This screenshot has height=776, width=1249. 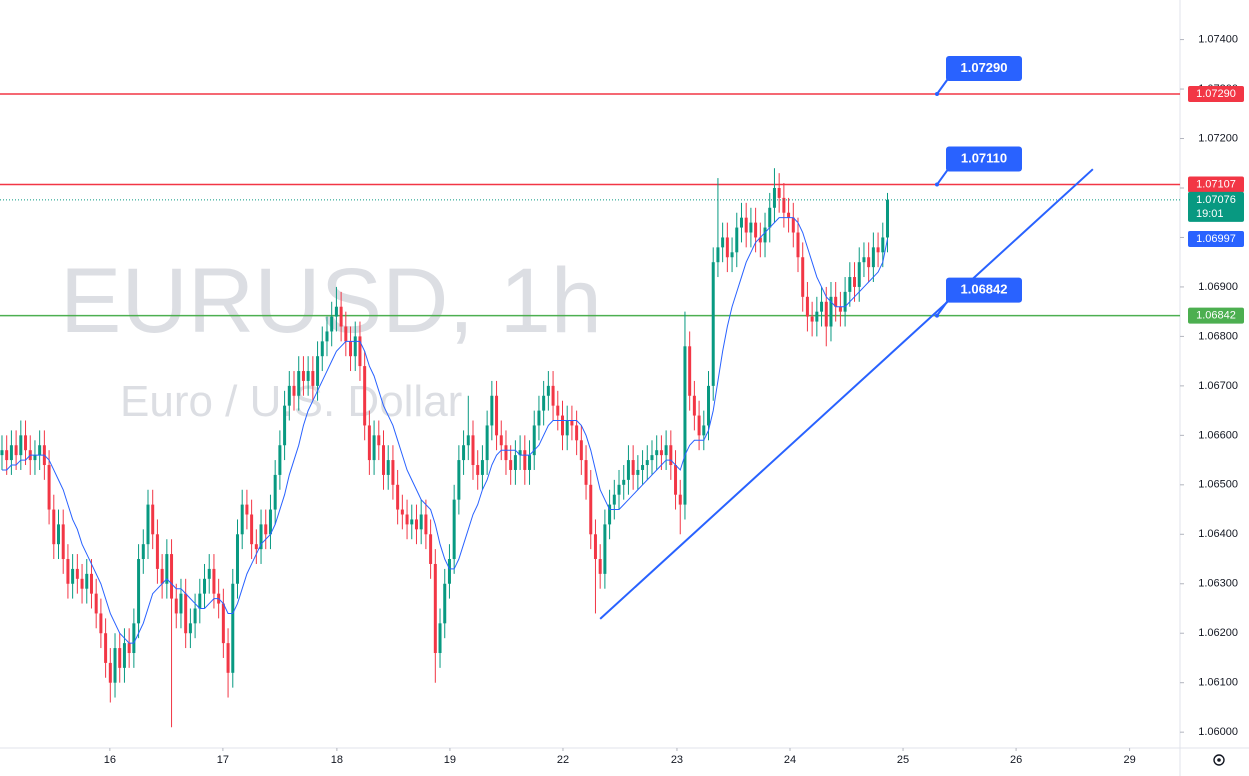 What do you see at coordinates (1129, 760) in the screenshot?
I see `x-tick-label: 29` at bounding box center [1129, 760].